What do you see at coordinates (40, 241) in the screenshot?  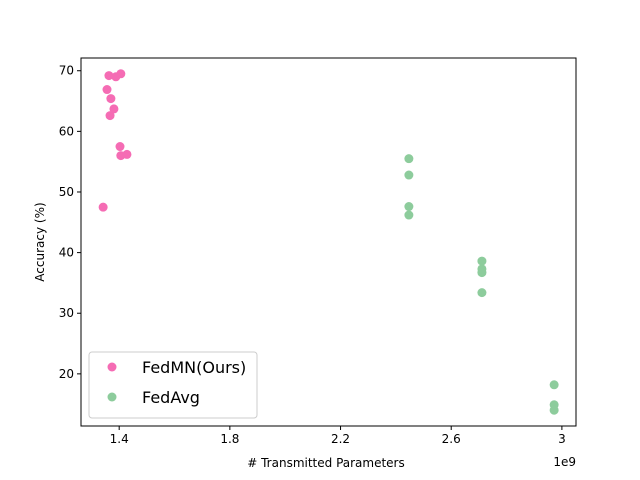 I see `y-axis-label: Accuracy (%)` at bounding box center [40, 241].